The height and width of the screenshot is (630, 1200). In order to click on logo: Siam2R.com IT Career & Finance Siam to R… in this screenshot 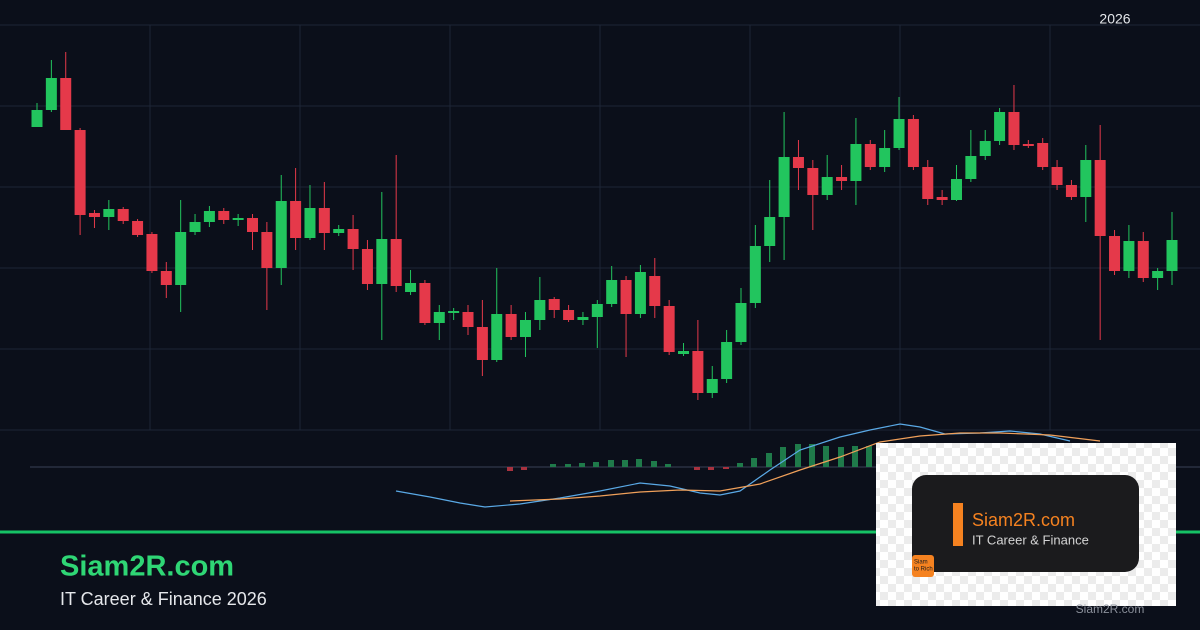, I will do `click(1026, 524)`.